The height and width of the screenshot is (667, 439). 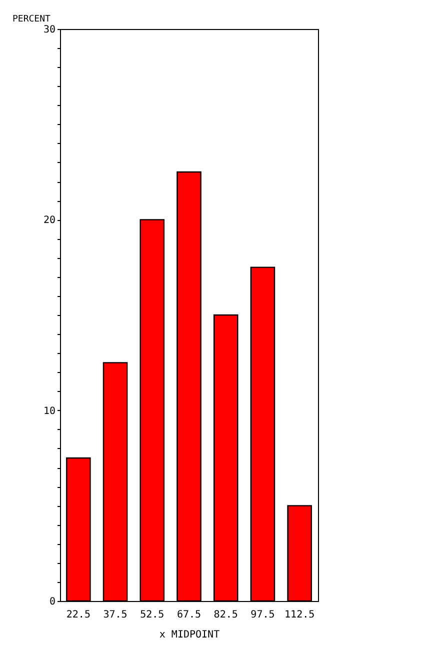 I want to click on x-tick-label: 52.5, so click(x=152, y=615).